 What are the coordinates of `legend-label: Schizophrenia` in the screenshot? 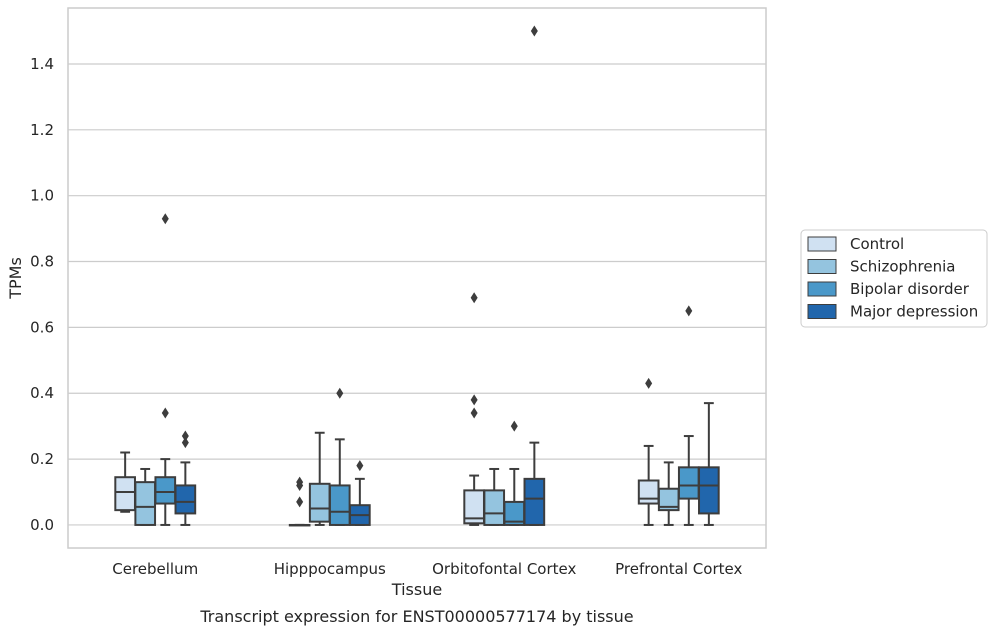 It's located at (902, 267).